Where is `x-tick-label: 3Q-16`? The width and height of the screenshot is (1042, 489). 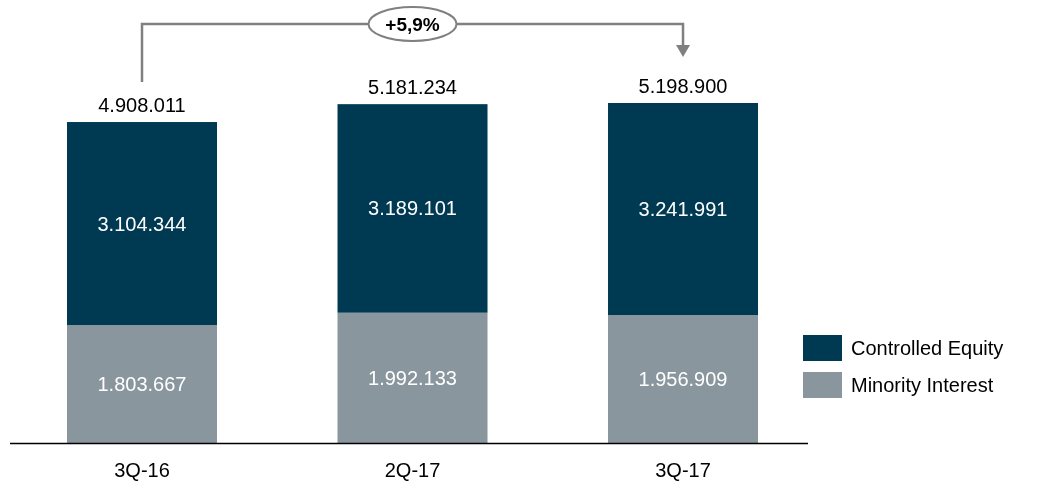 x-tick-label: 3Q-16 is located at coordinates (142, 470).